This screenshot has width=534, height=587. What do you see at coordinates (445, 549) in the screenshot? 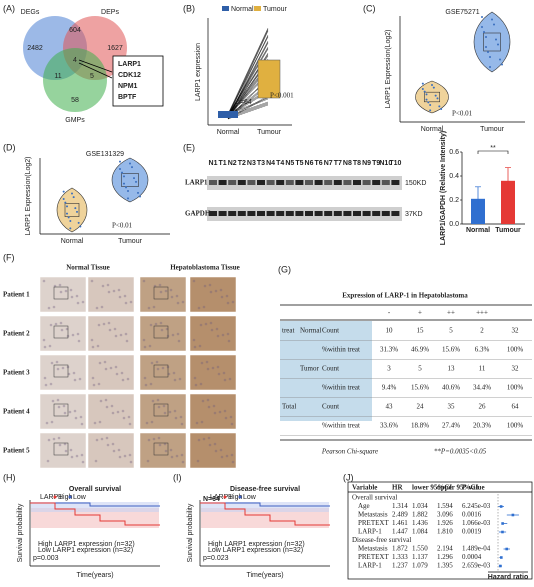
I see `table-cell: 2.194` at bounding box center [445, 549].